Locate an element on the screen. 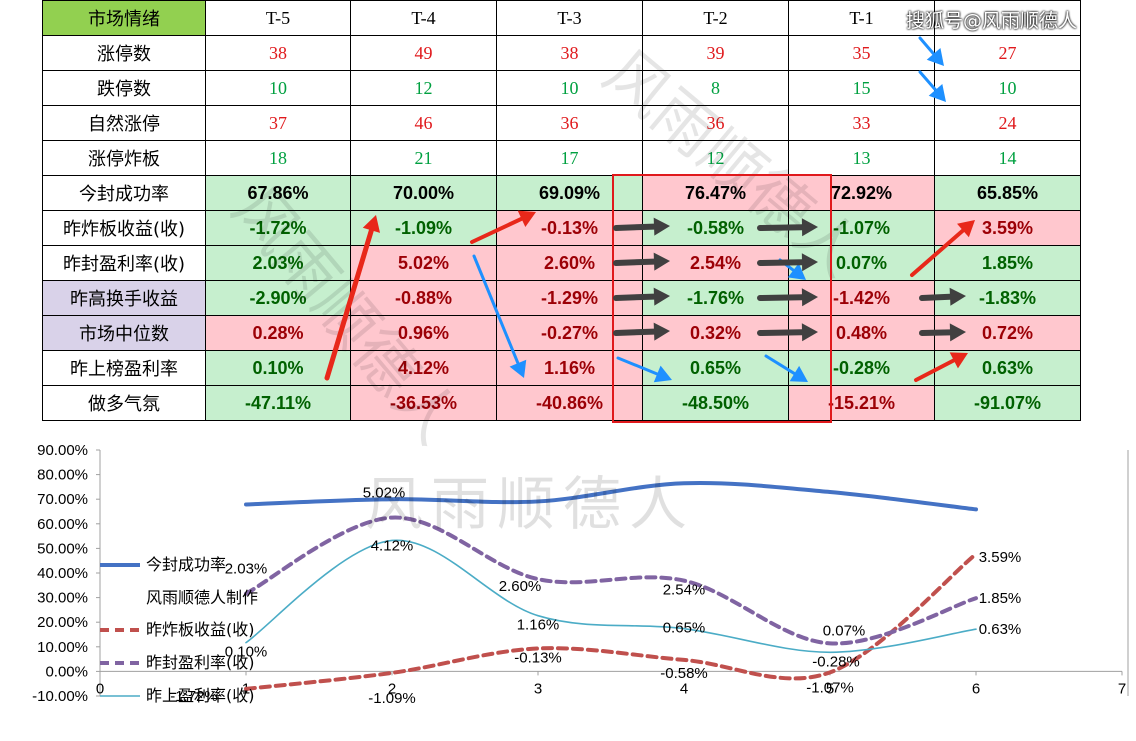 Image resolution: width=1136 pixels, height=741 pixels. row-label: 昨封盈利率(收) is located at coordinates (124, 263).